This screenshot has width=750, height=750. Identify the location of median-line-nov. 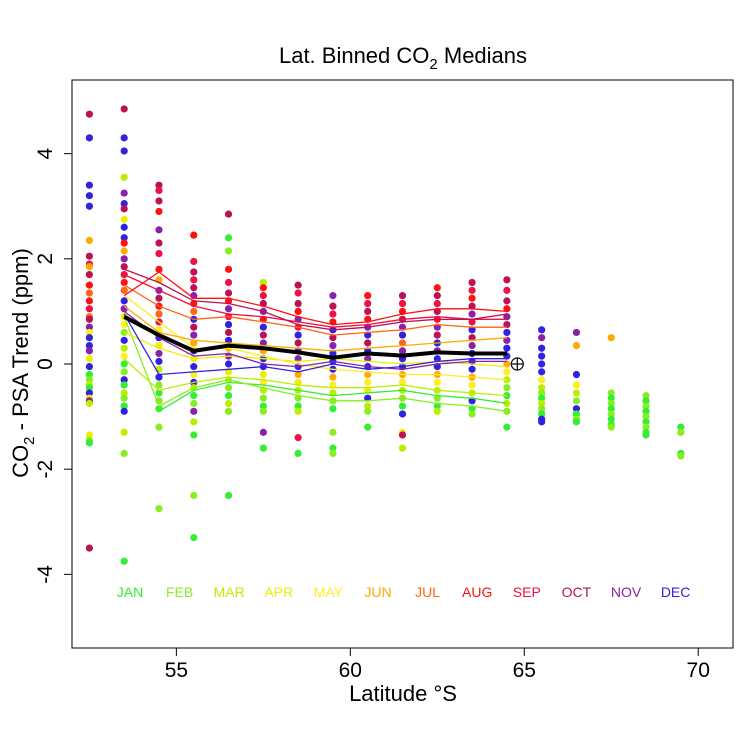
(315, 340).